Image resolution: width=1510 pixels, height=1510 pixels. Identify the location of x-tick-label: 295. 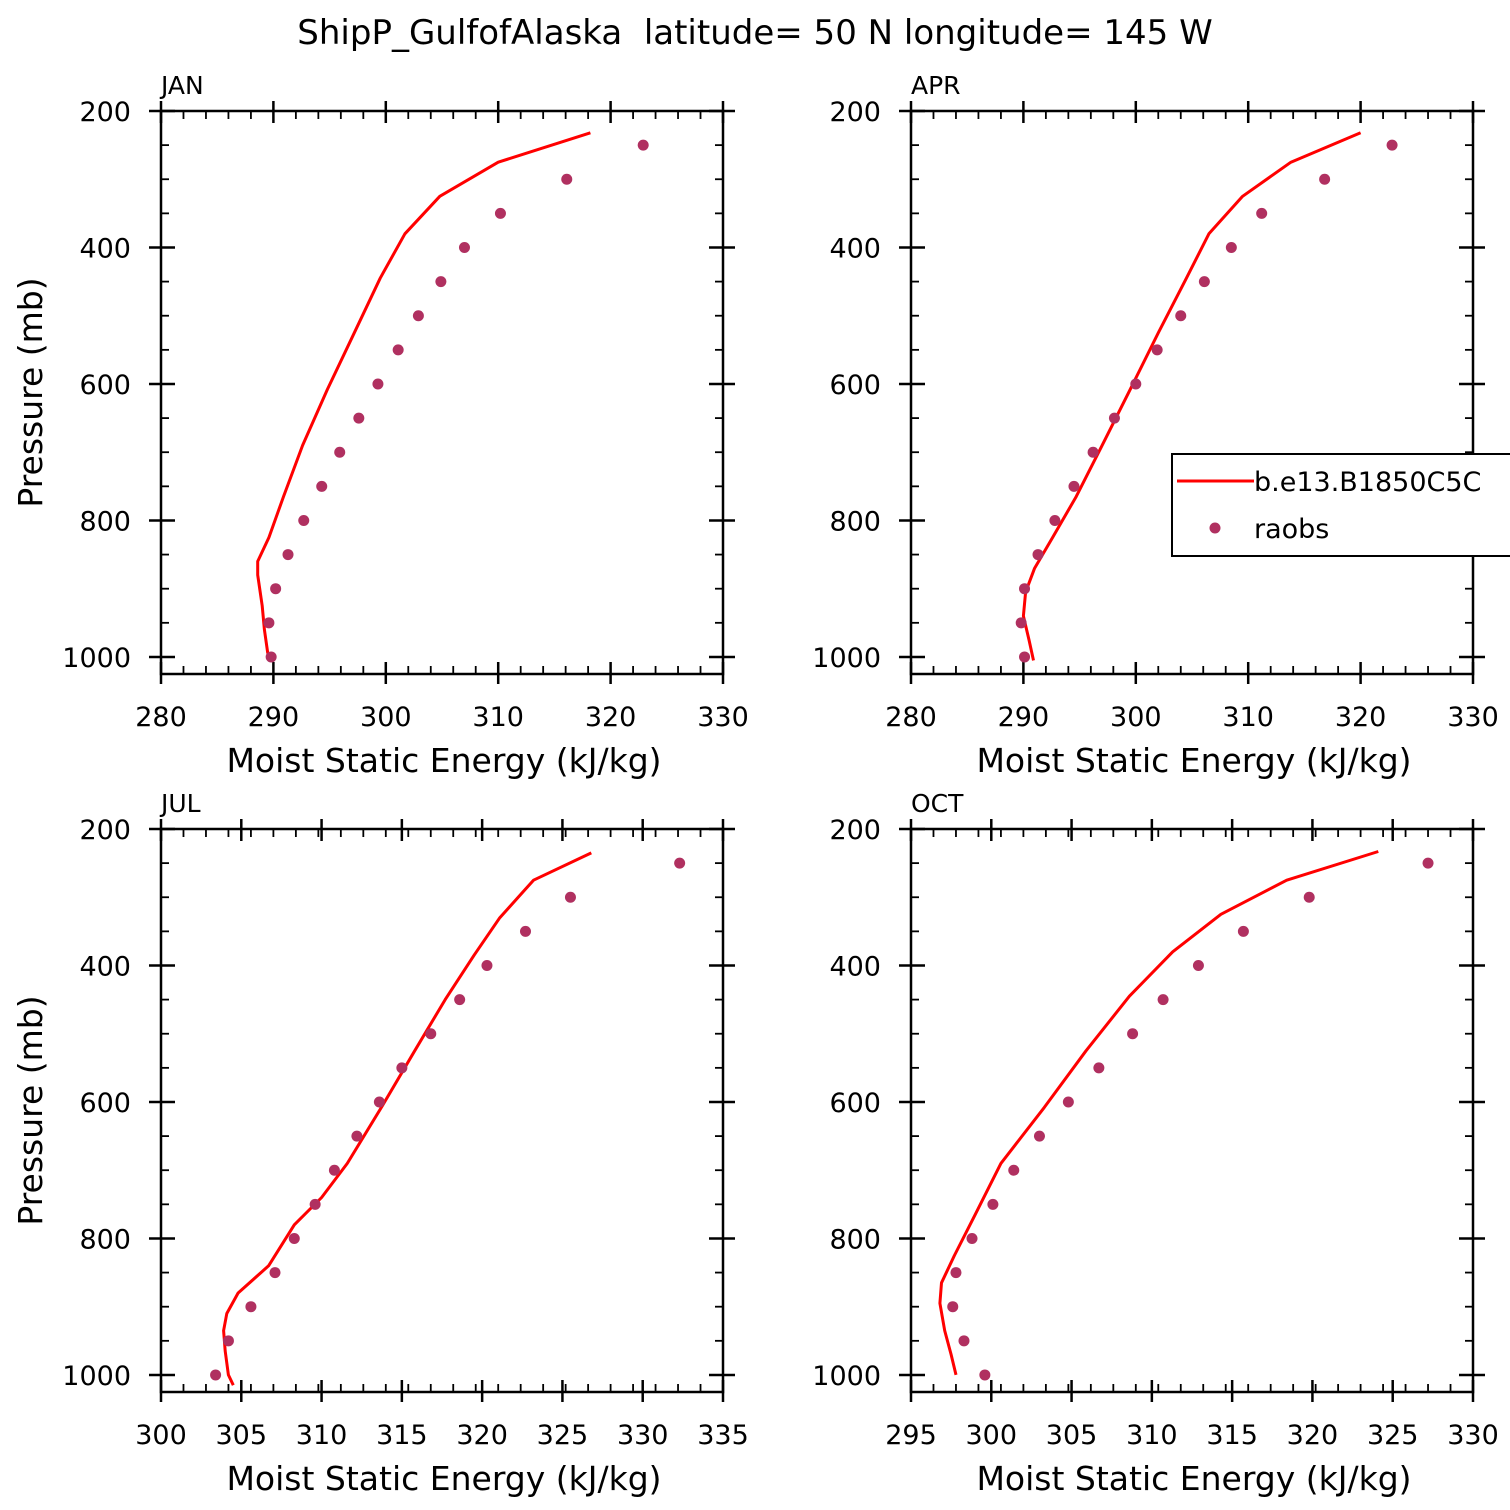
(911, 1435).